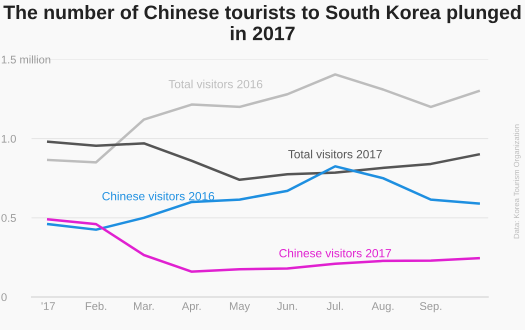 The image size is (525, 330). What do you see at coordinates (431, 307) in the screenshot?
I see `x-tick-label: Sep.` at bounding box center [431, 307].